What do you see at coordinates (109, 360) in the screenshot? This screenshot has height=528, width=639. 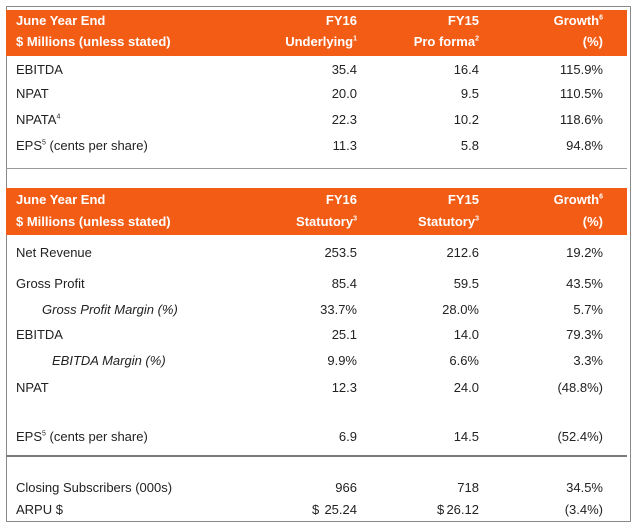 I see `row-label: EBITDA Margin (%)` at bounding box center [109, 360].